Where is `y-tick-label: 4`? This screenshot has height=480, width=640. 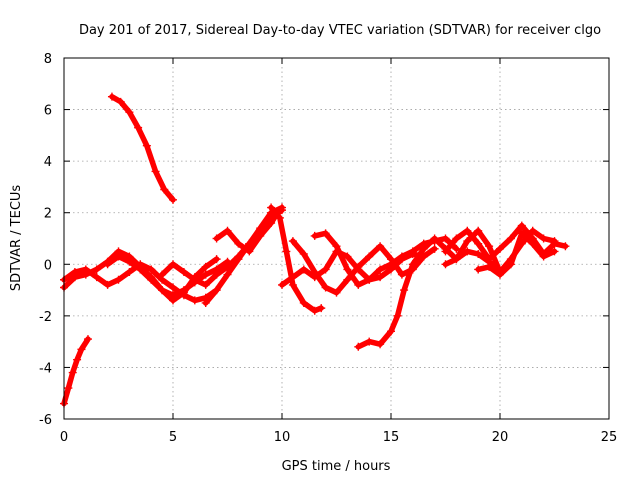
y-tick-label: 4 is located at coordinates (48, 162).